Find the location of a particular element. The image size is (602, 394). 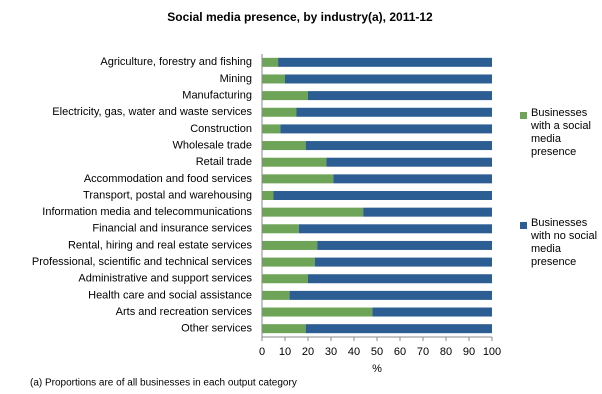

y-tick-label: Construction is located at coordinates (221, 129).